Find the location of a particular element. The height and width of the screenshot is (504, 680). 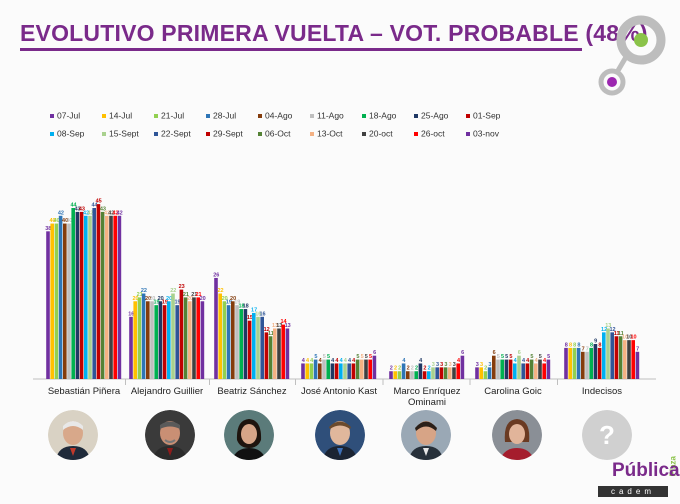

data-label: 20 is located at coordinates (135, 299).